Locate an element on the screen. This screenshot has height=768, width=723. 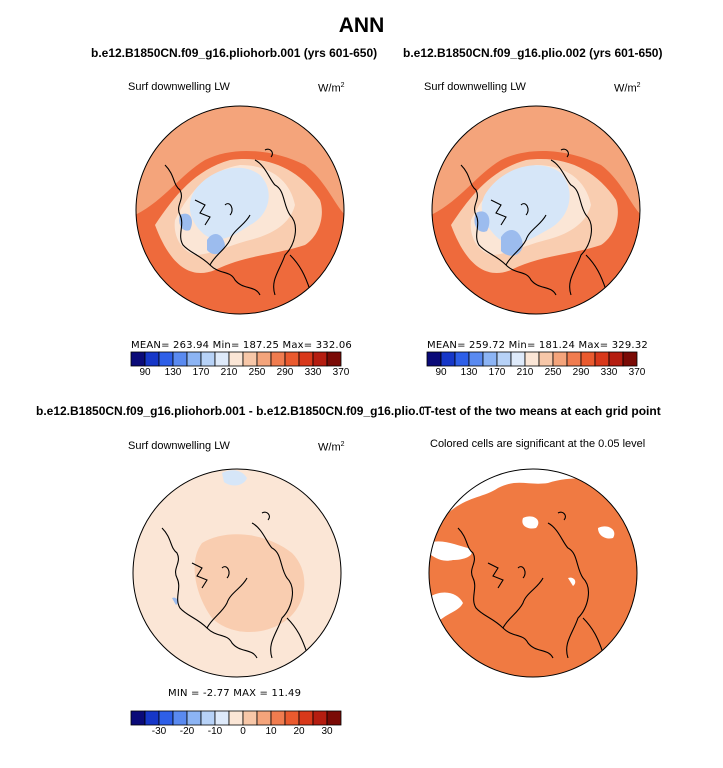
colorbar-tick-label: 10 is located at coordinates (271, 731).